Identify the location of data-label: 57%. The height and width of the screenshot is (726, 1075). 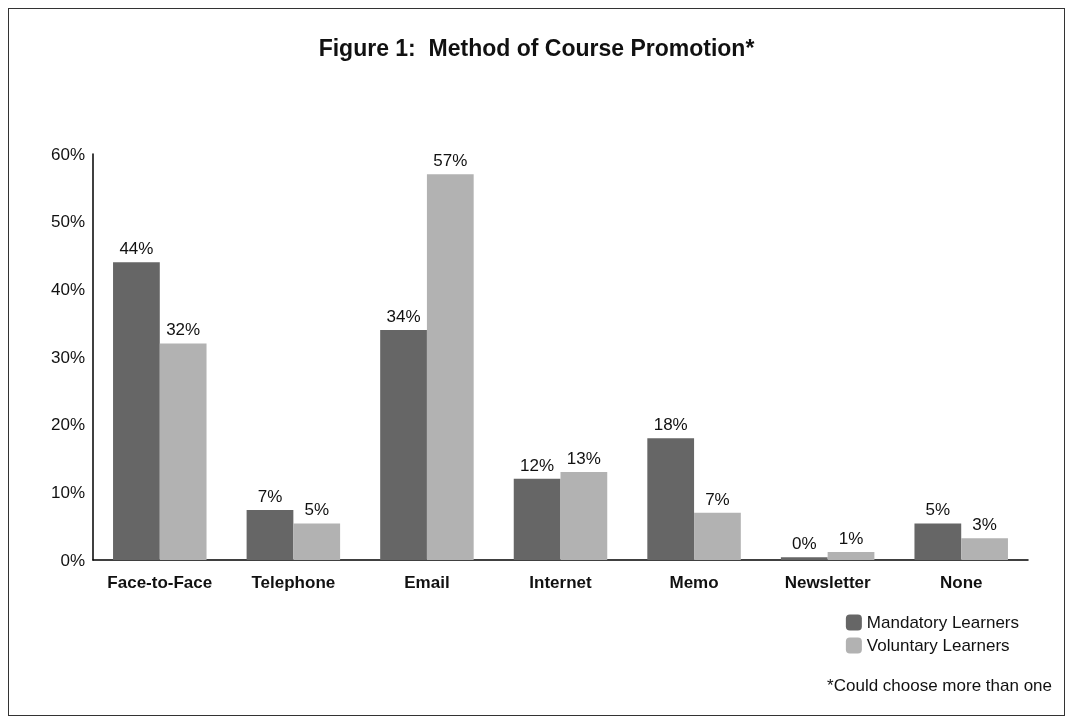
(450, 161).